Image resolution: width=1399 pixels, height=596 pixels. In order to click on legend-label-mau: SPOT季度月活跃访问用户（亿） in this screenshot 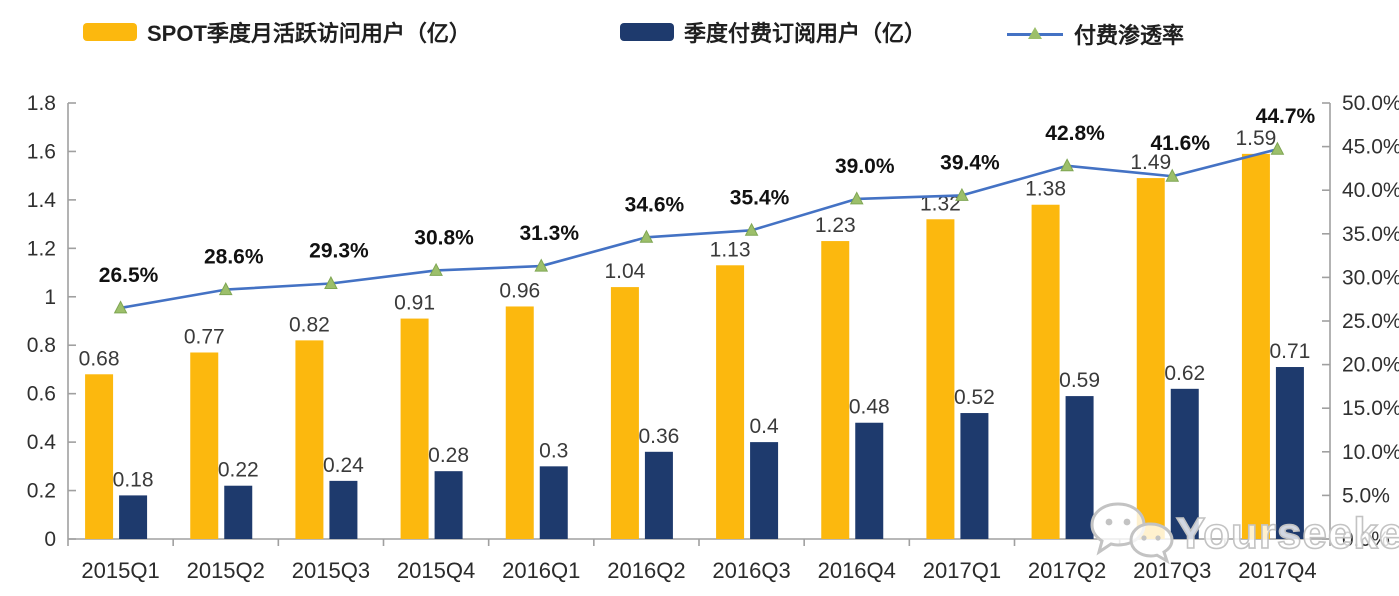, I will do `click(309, 33)`.